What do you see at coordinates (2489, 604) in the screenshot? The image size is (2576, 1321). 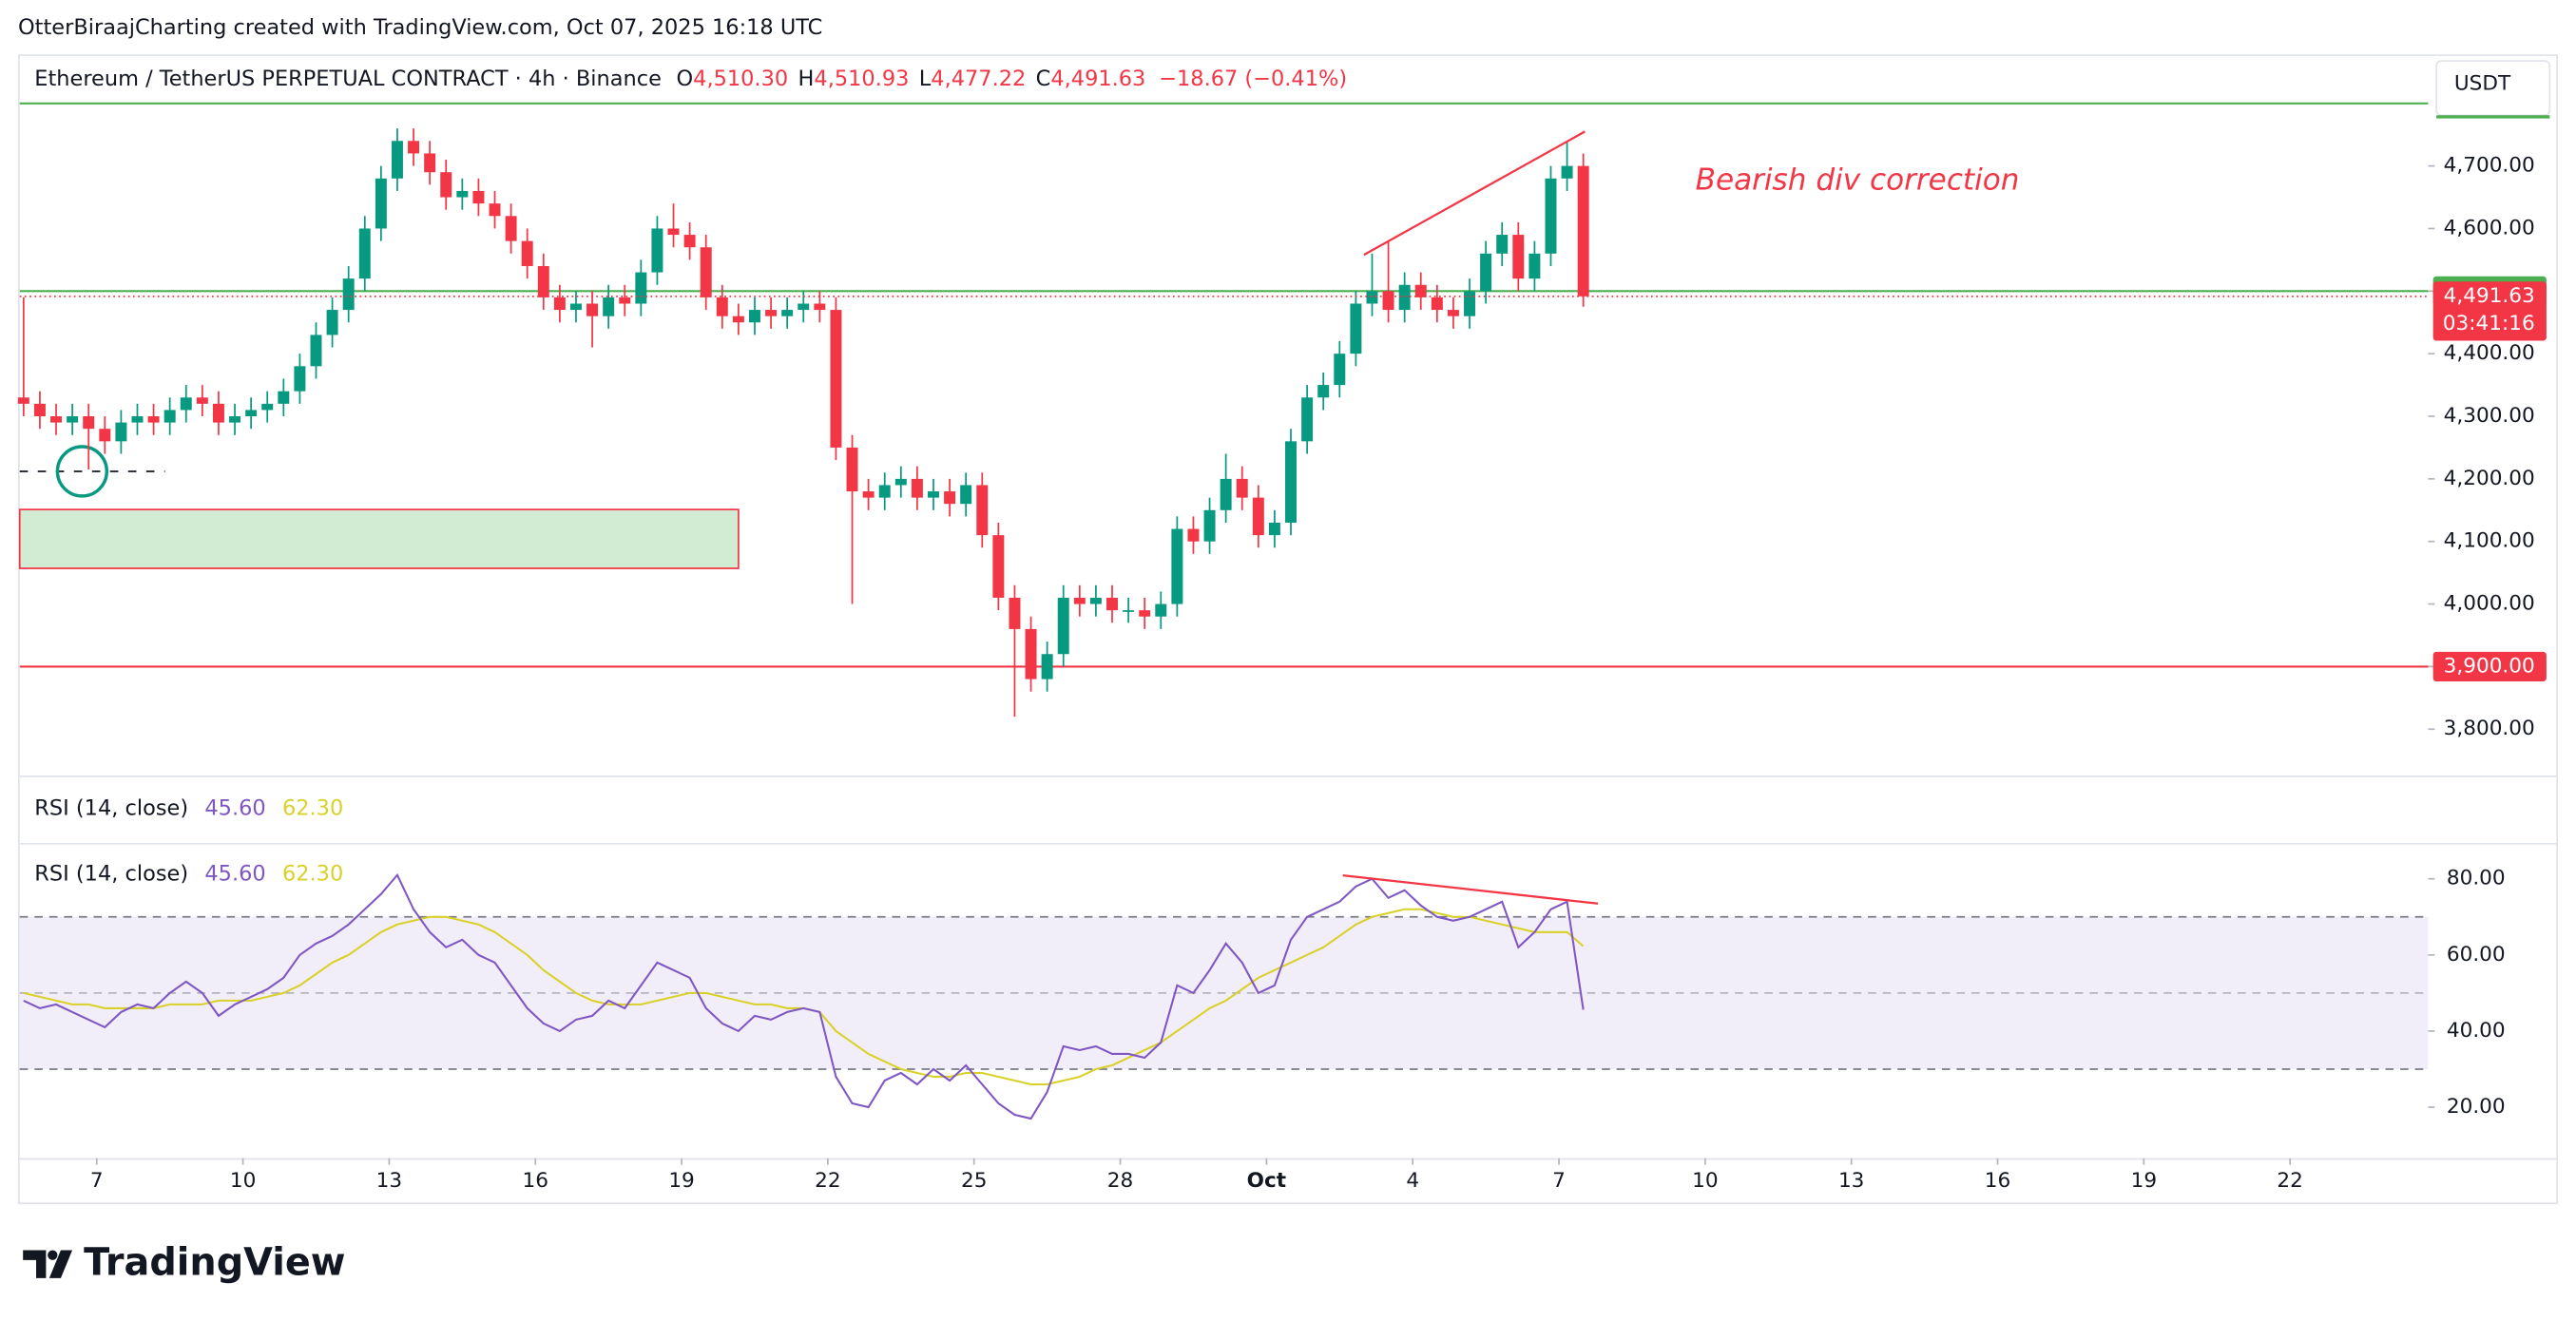 I see `y-tick-label: 4,000.00` at bounding box center [2489, 604].